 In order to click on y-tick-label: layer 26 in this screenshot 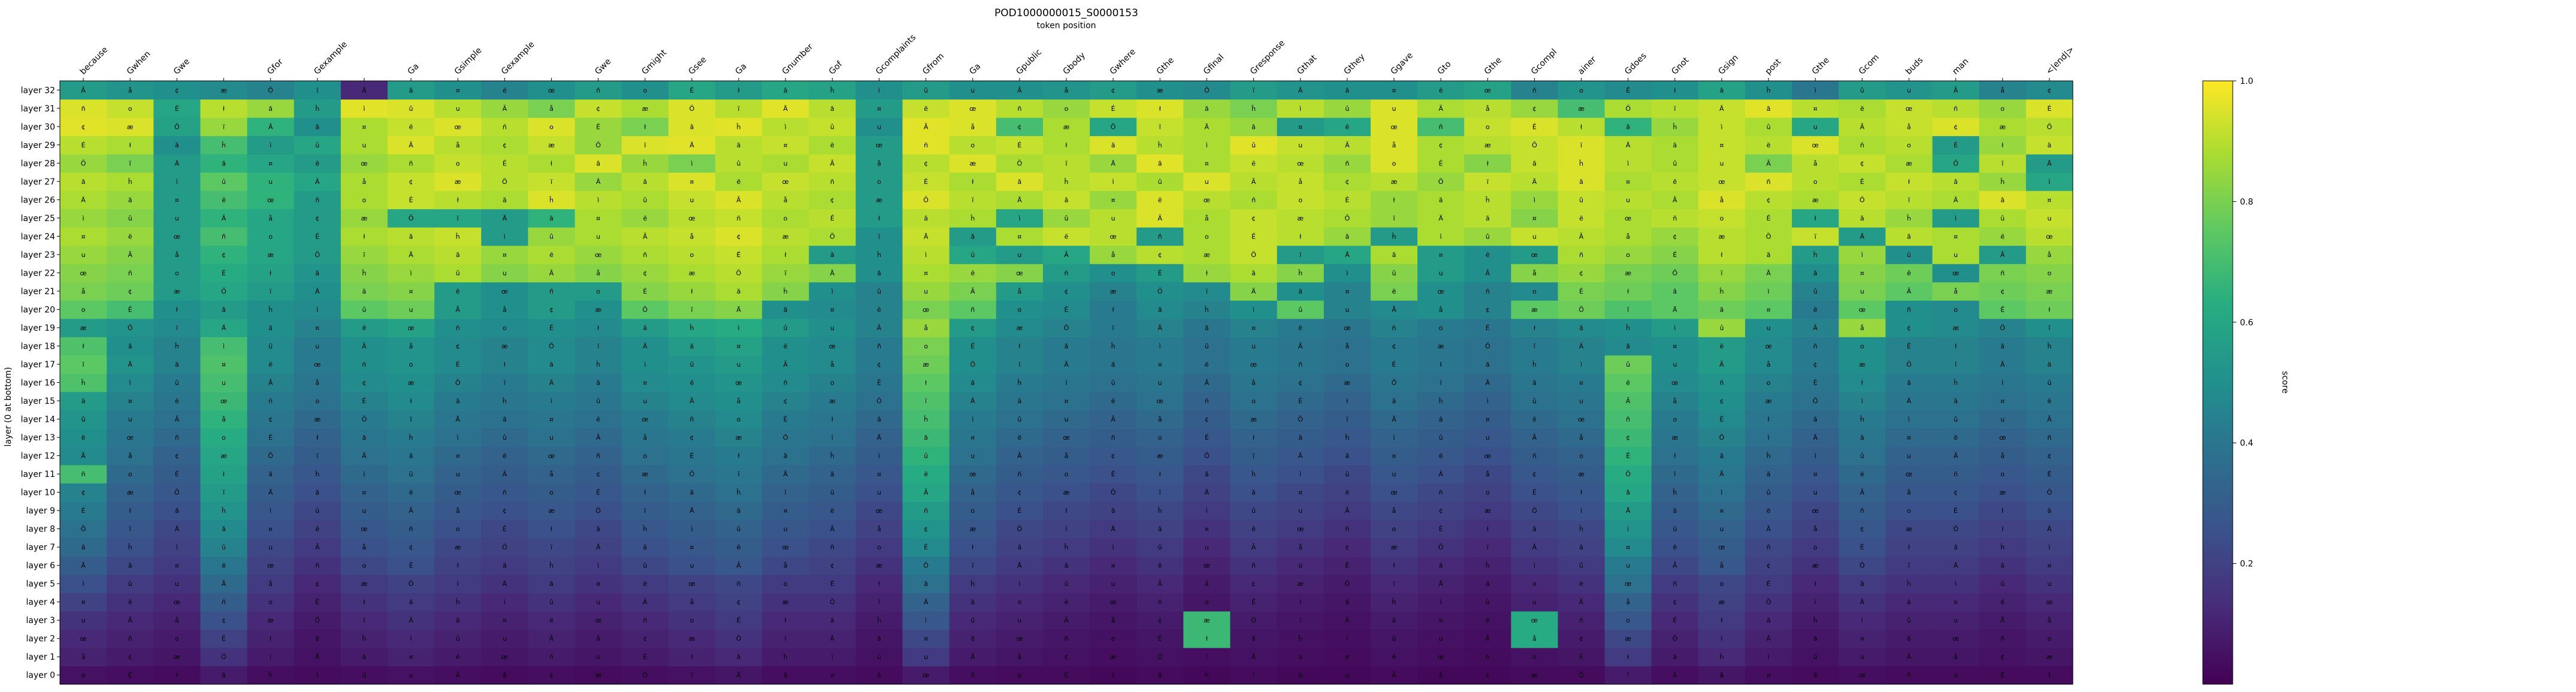, I will do `click(38, 200)`.